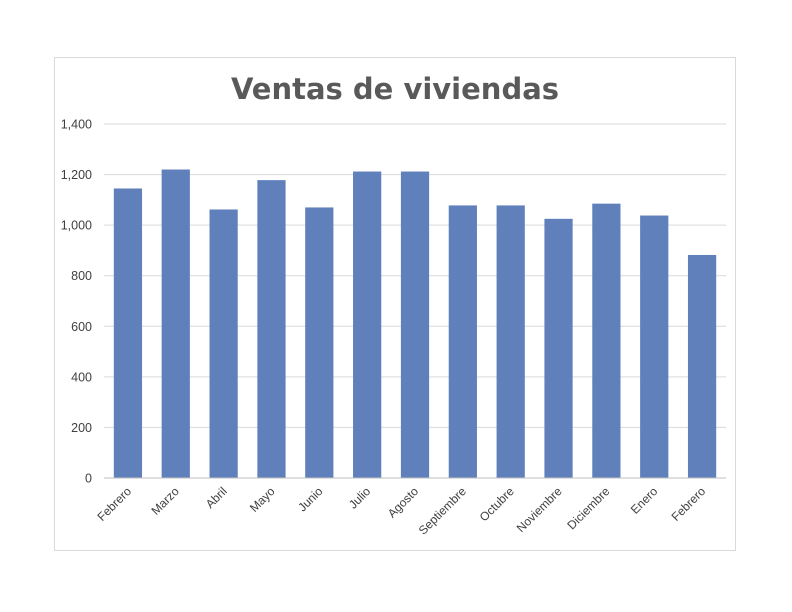  I want to click on y-tick-label: 0, so click(88, 479).